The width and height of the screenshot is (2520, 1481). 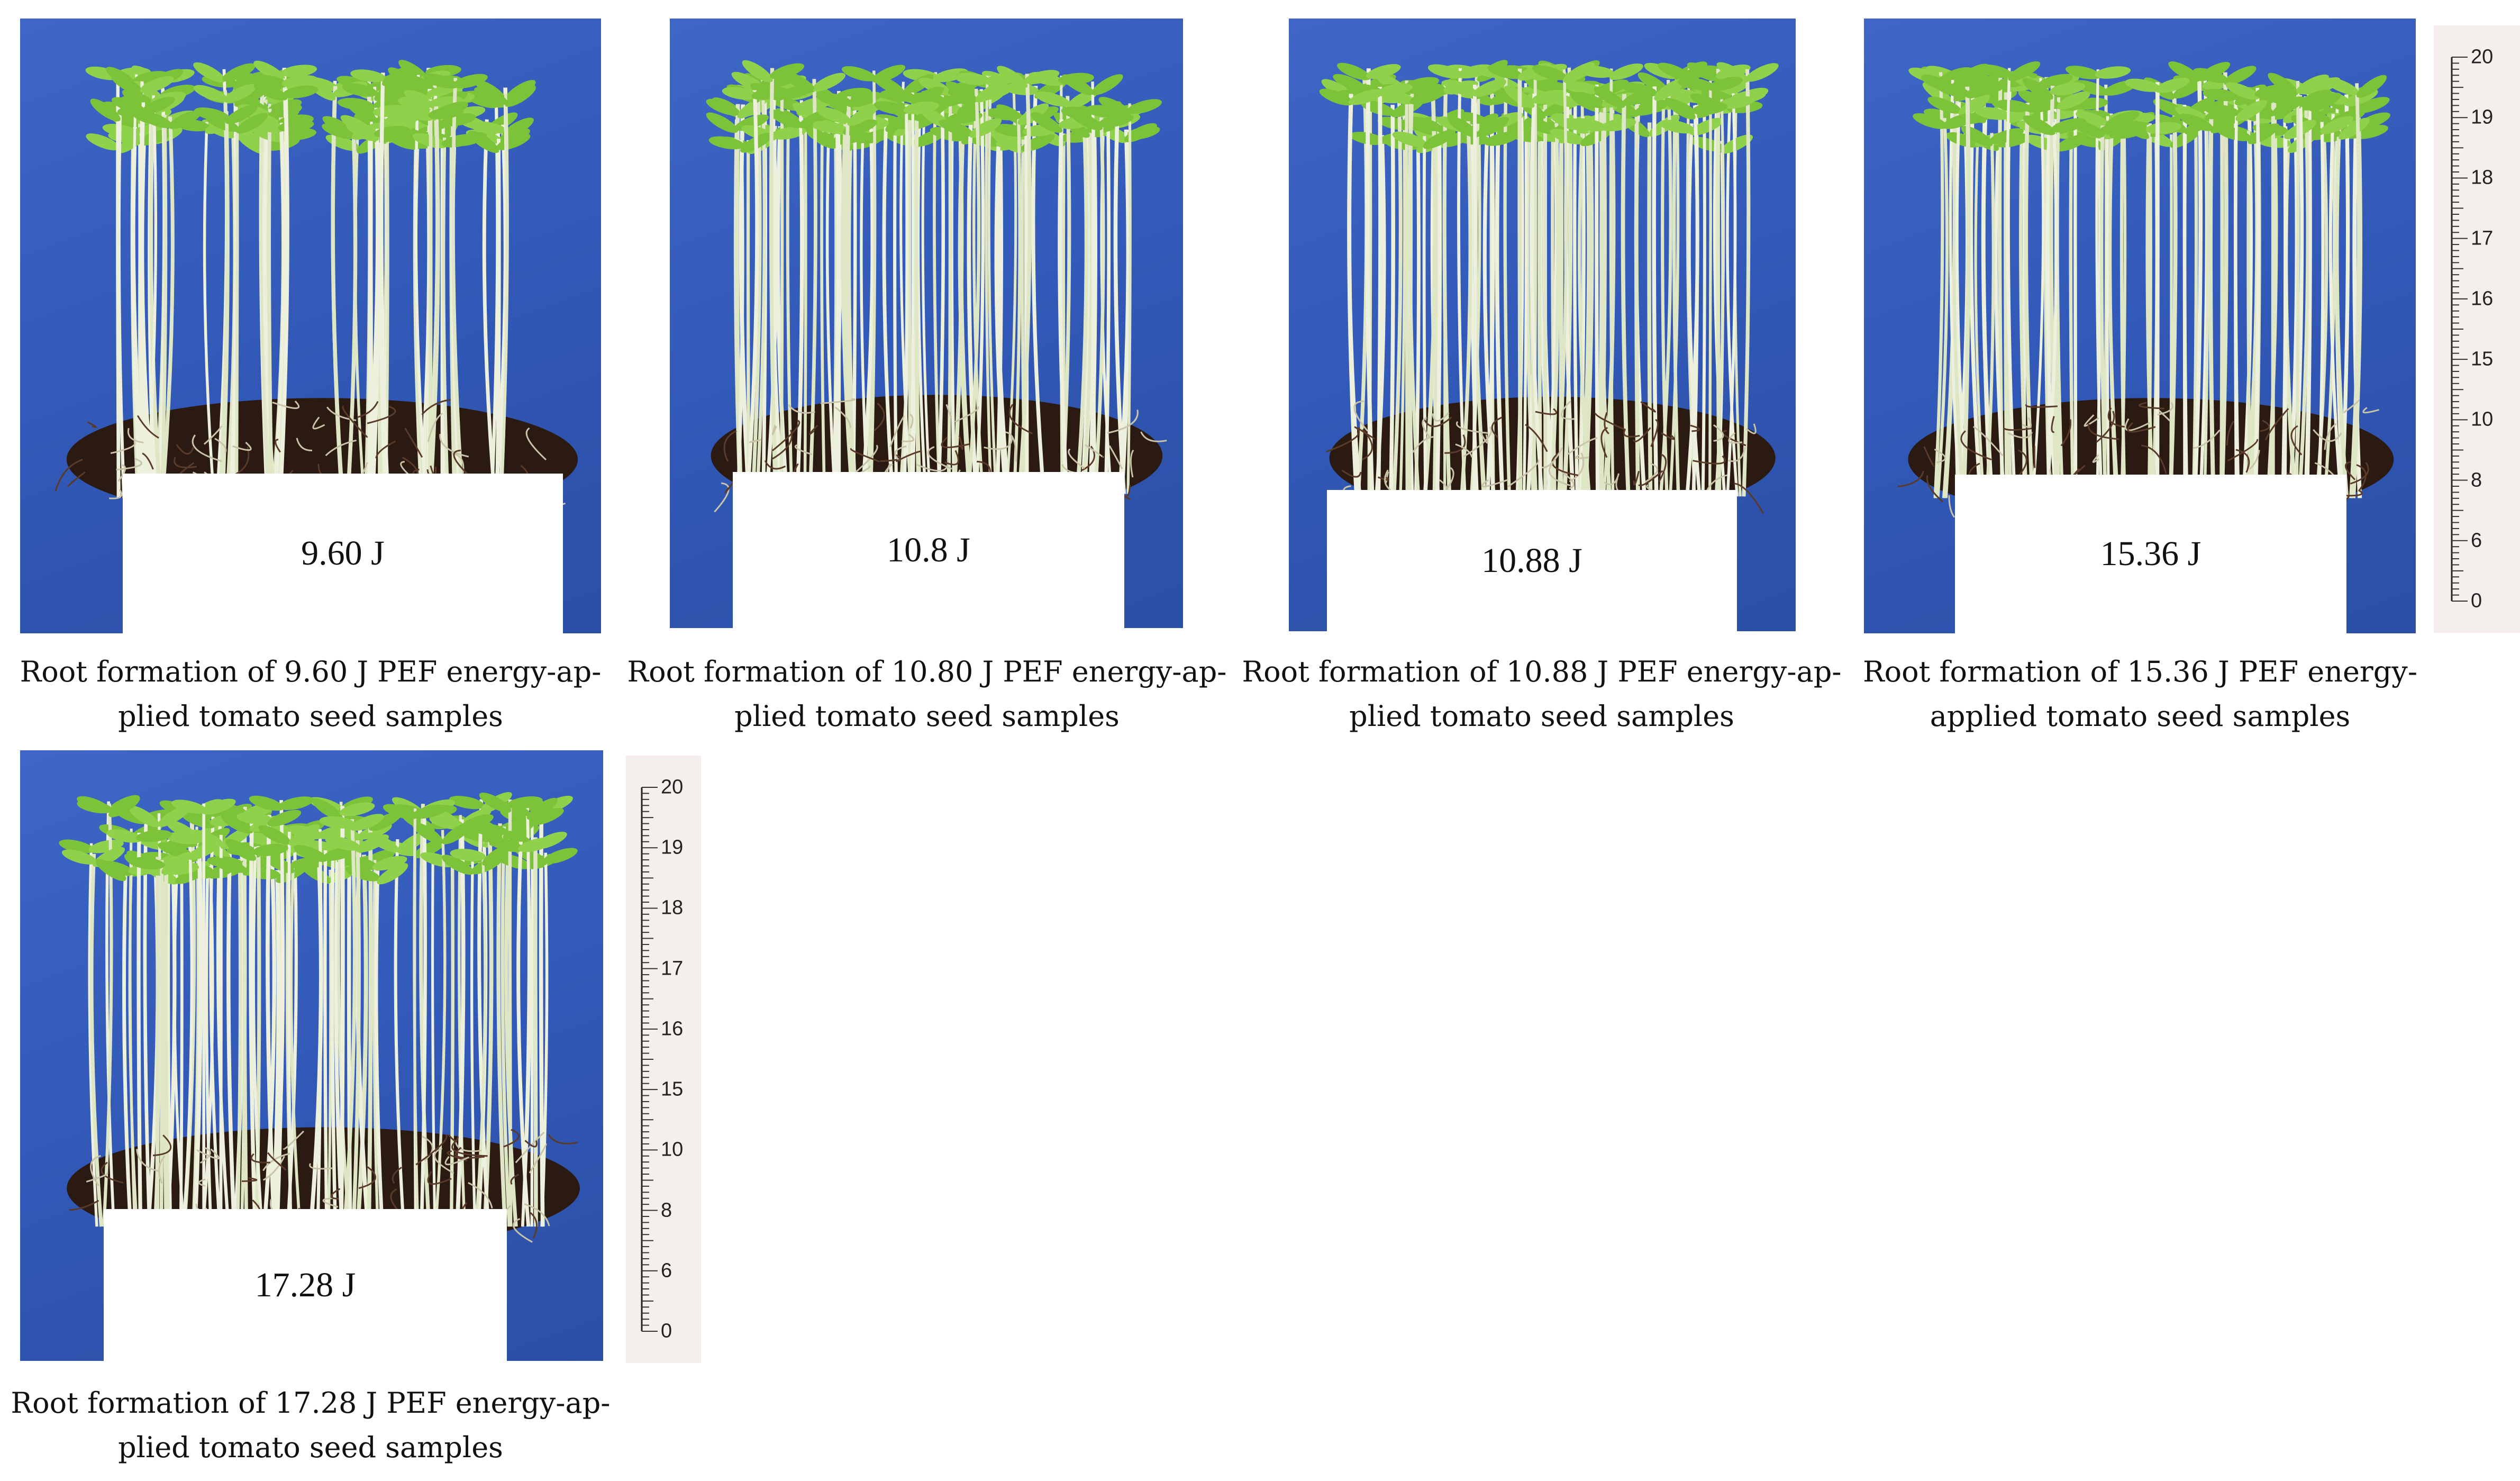 I want to click on caption-line-1: Root formation of 10.88 J PEF energy-ap-, so click(x=1542, y=671).